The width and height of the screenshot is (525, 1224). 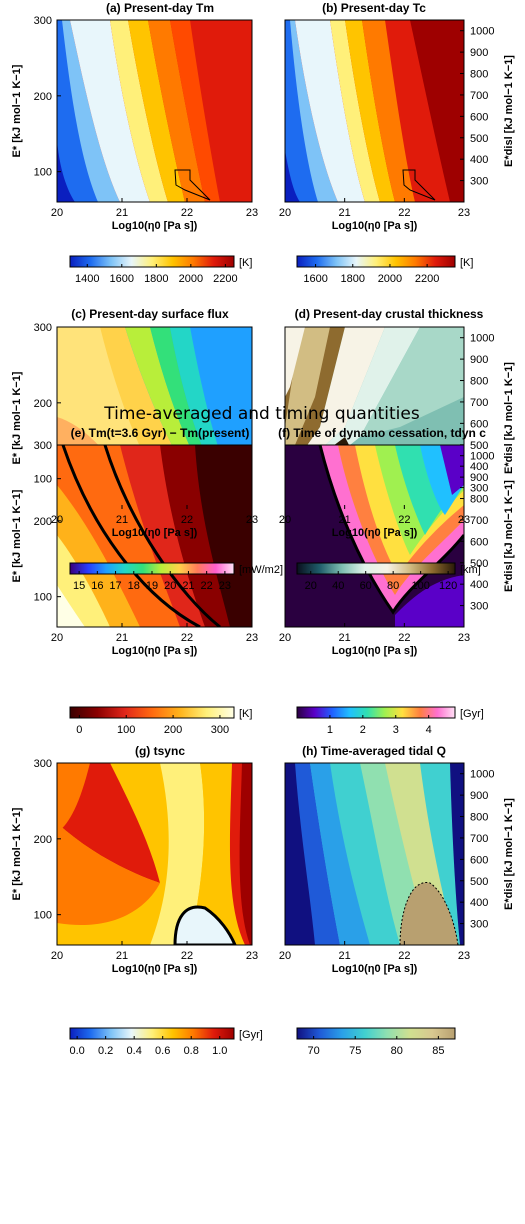 I want to click on colorbar-h, so click(x=376, y=1033).